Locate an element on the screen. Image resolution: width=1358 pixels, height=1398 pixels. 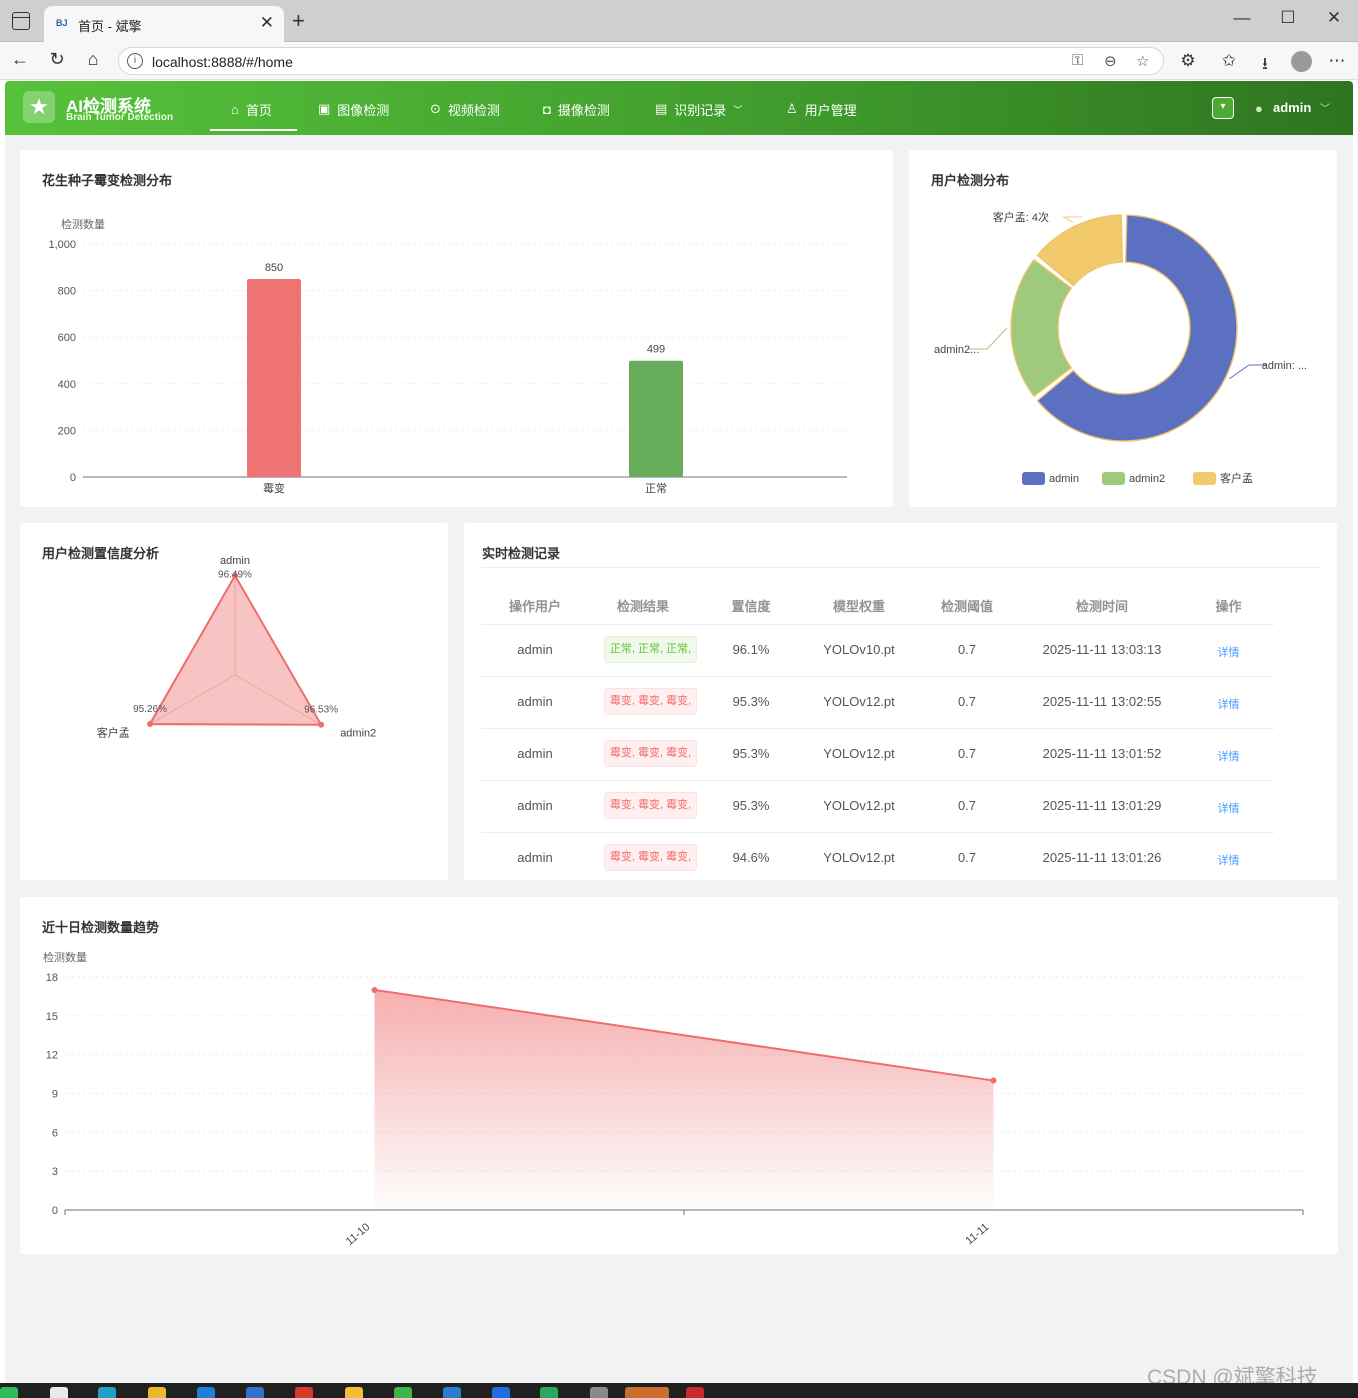
download-icon: ⭳ is located at coordinates (1265, 63).